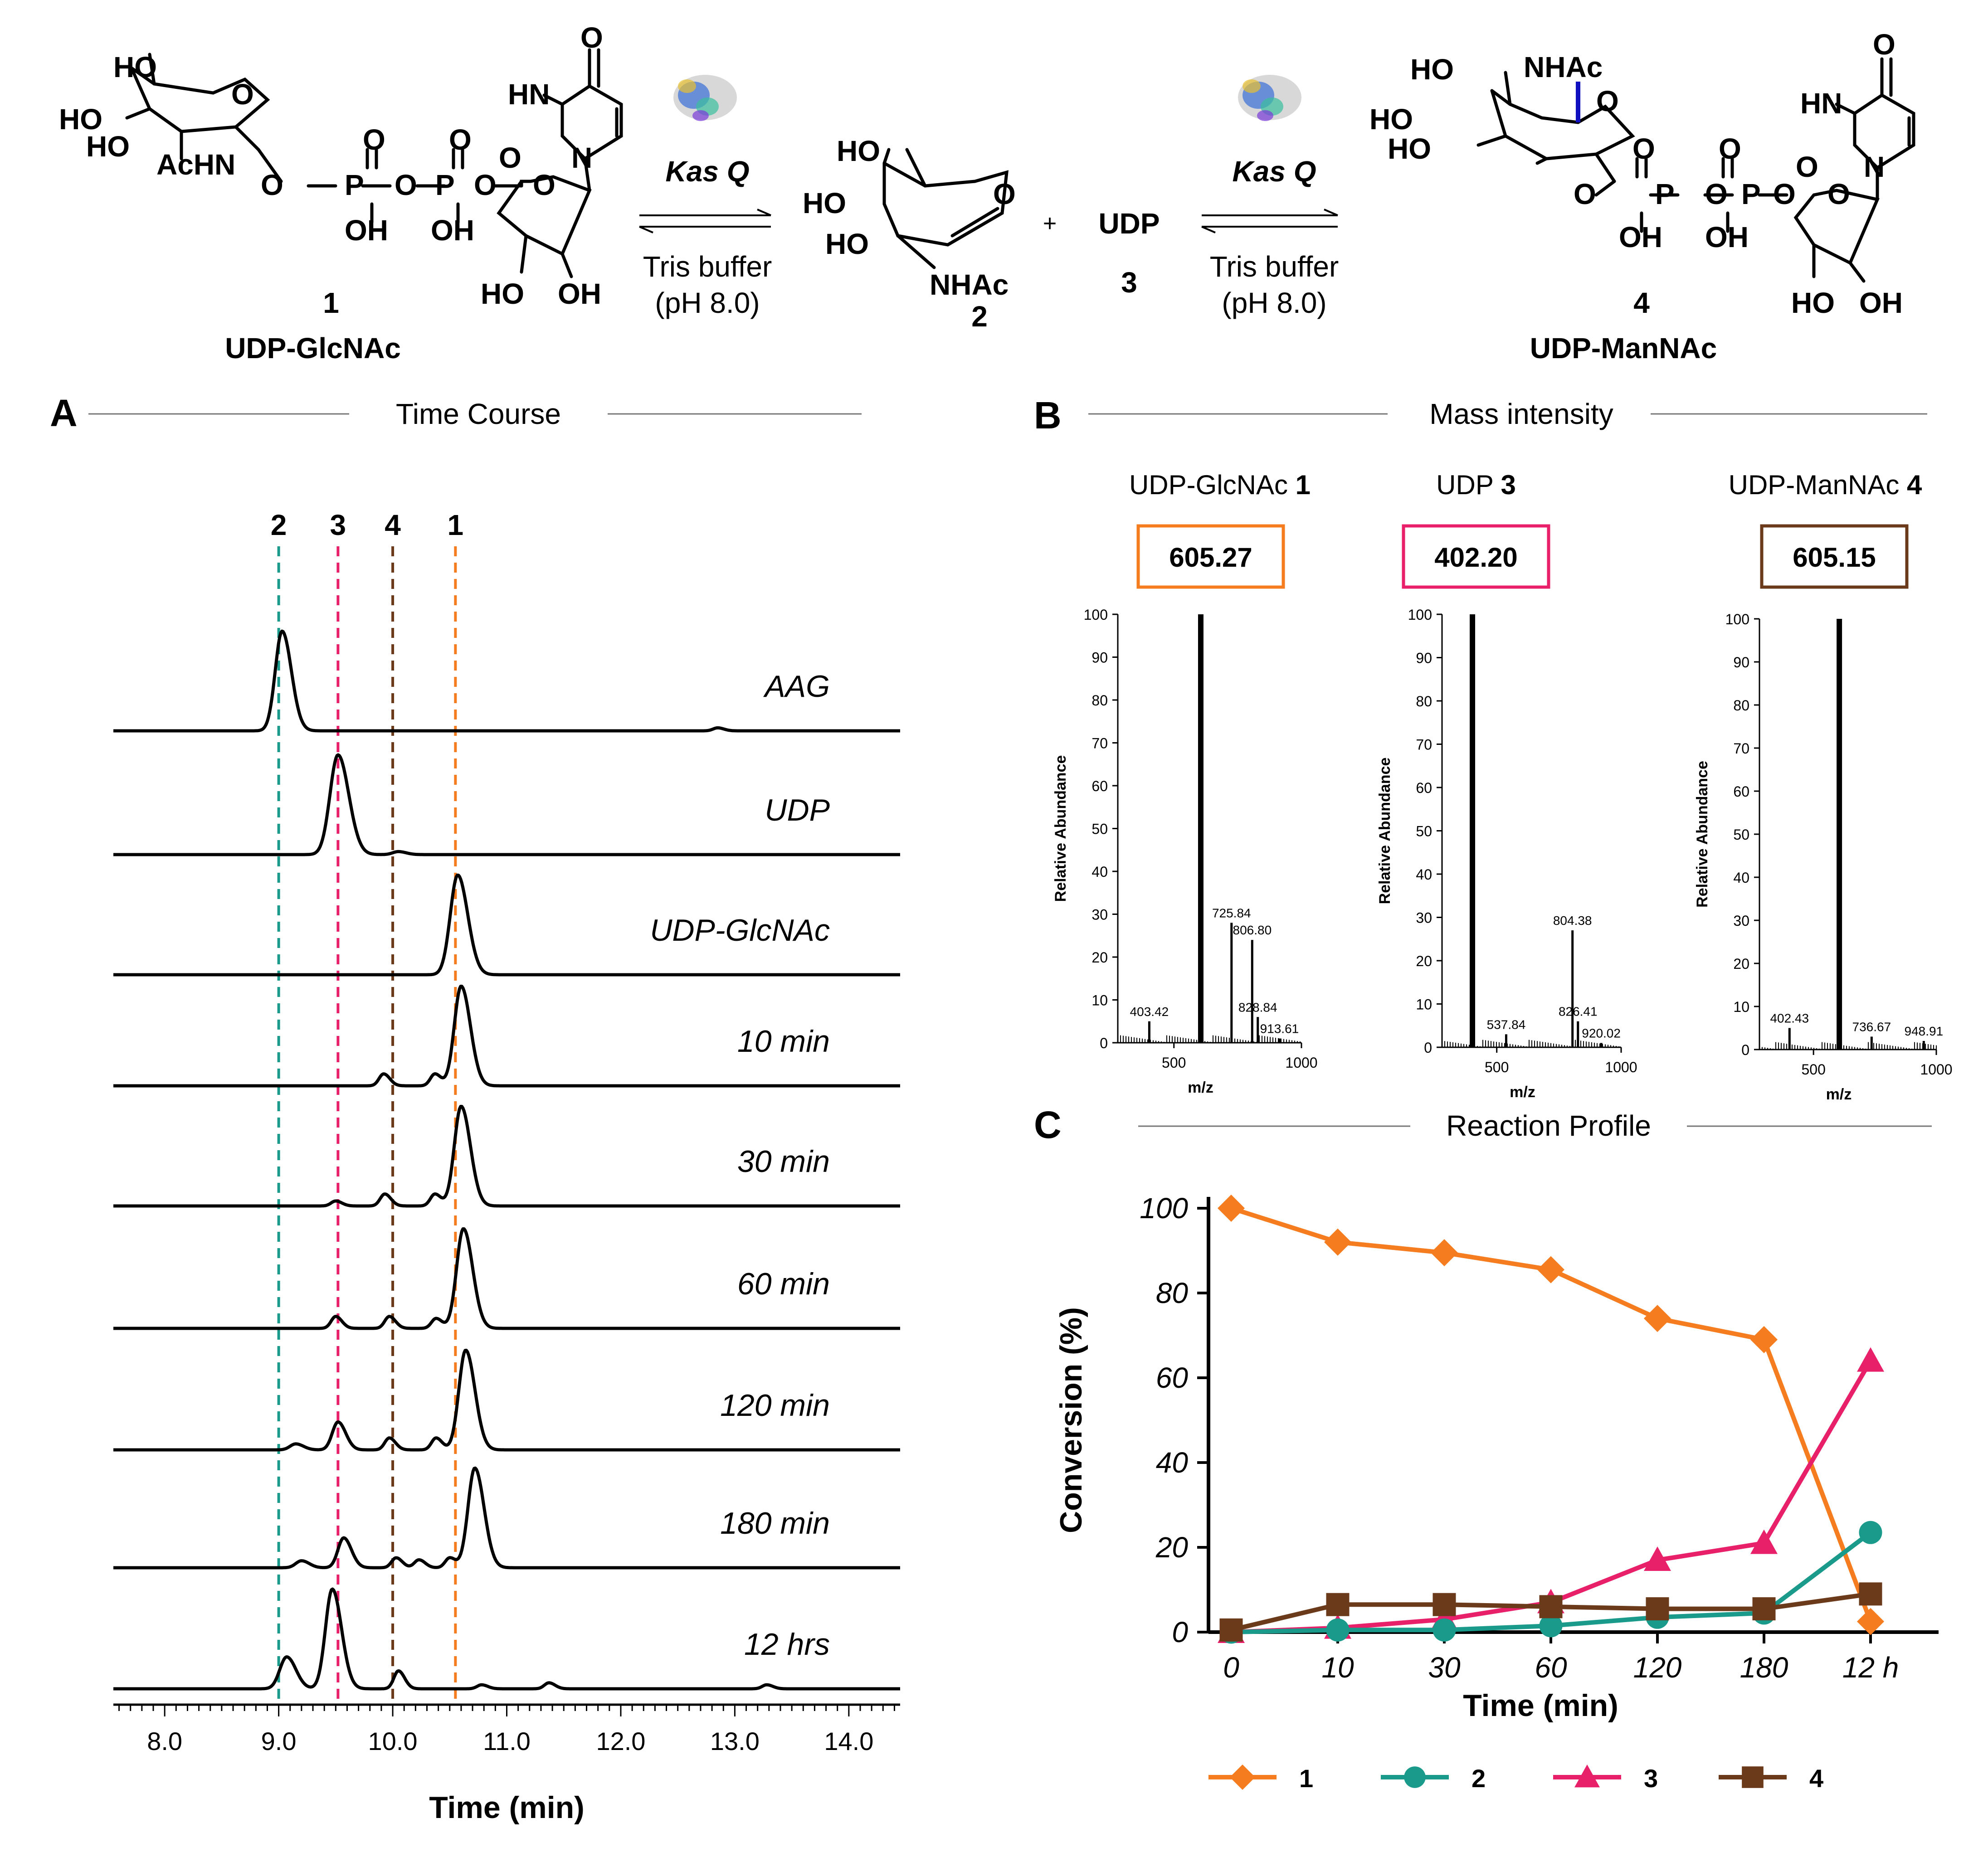 This screenshot has height=1852, width=1988. I want to click on peak-label: 725.84, so click(1231, 913).